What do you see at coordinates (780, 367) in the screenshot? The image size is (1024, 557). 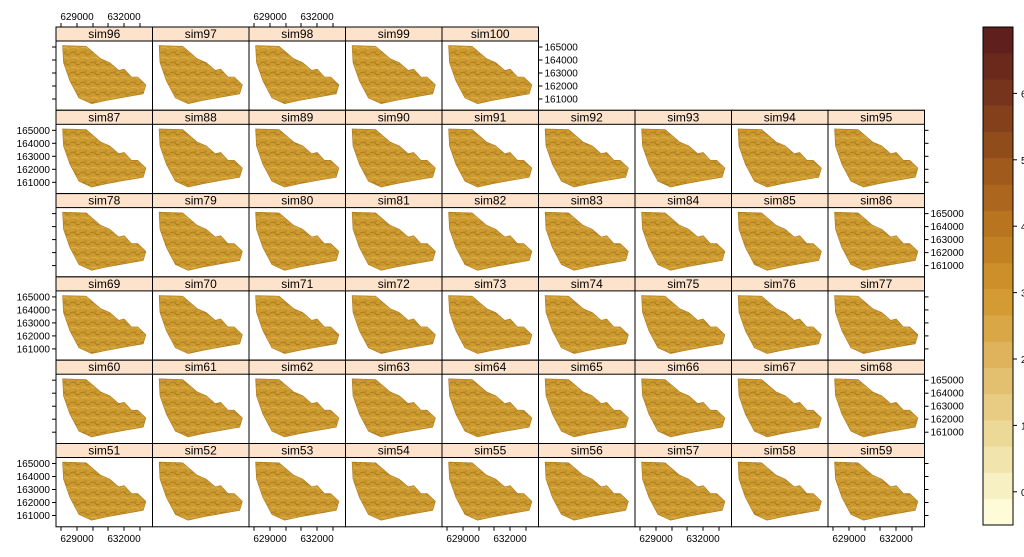 I see `strip-label: sim67` at bounding box center [780, 367].